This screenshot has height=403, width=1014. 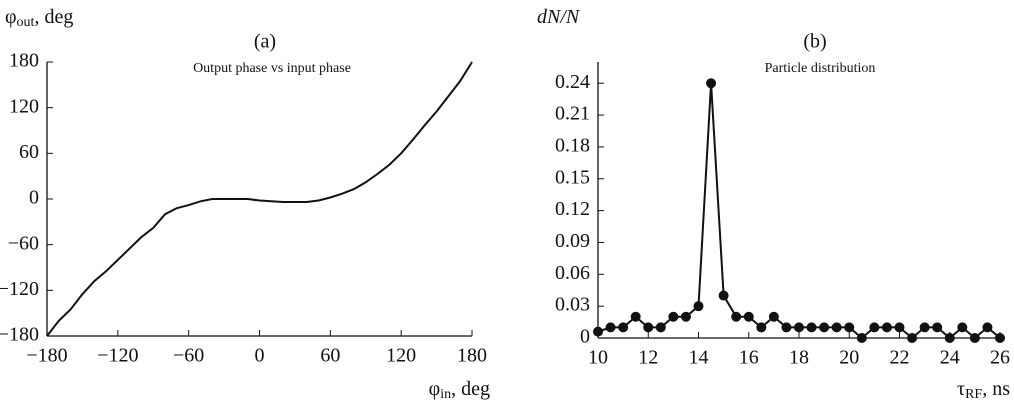 What do you see at coordinates (996, 389) in the screenshot?
I see `label-part: , ns` at bounding box center [996, 389].